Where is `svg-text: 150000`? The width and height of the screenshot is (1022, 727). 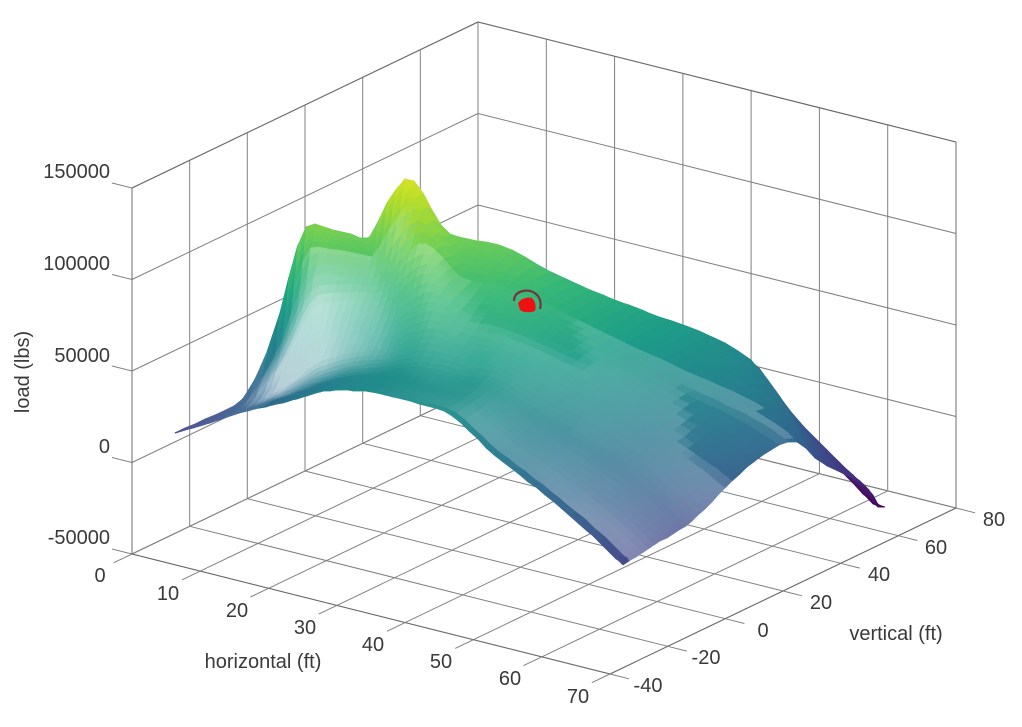 svg-text: 150000 is located at coordinates (76, 172).